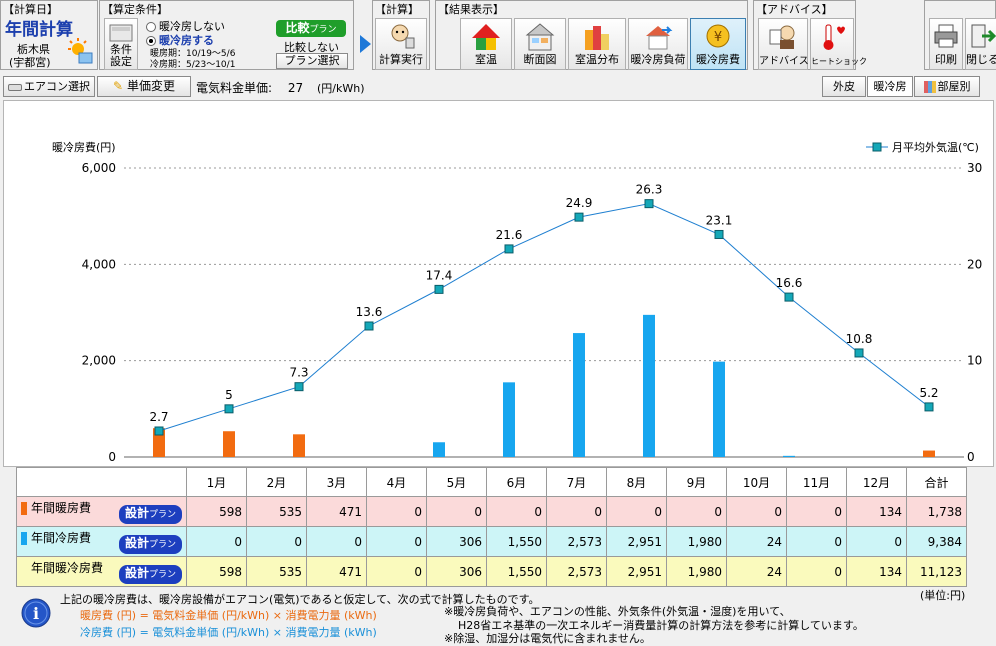 This screenshot has height=646, width=996. I want to click on location-weather-icon, so click(81, 51).